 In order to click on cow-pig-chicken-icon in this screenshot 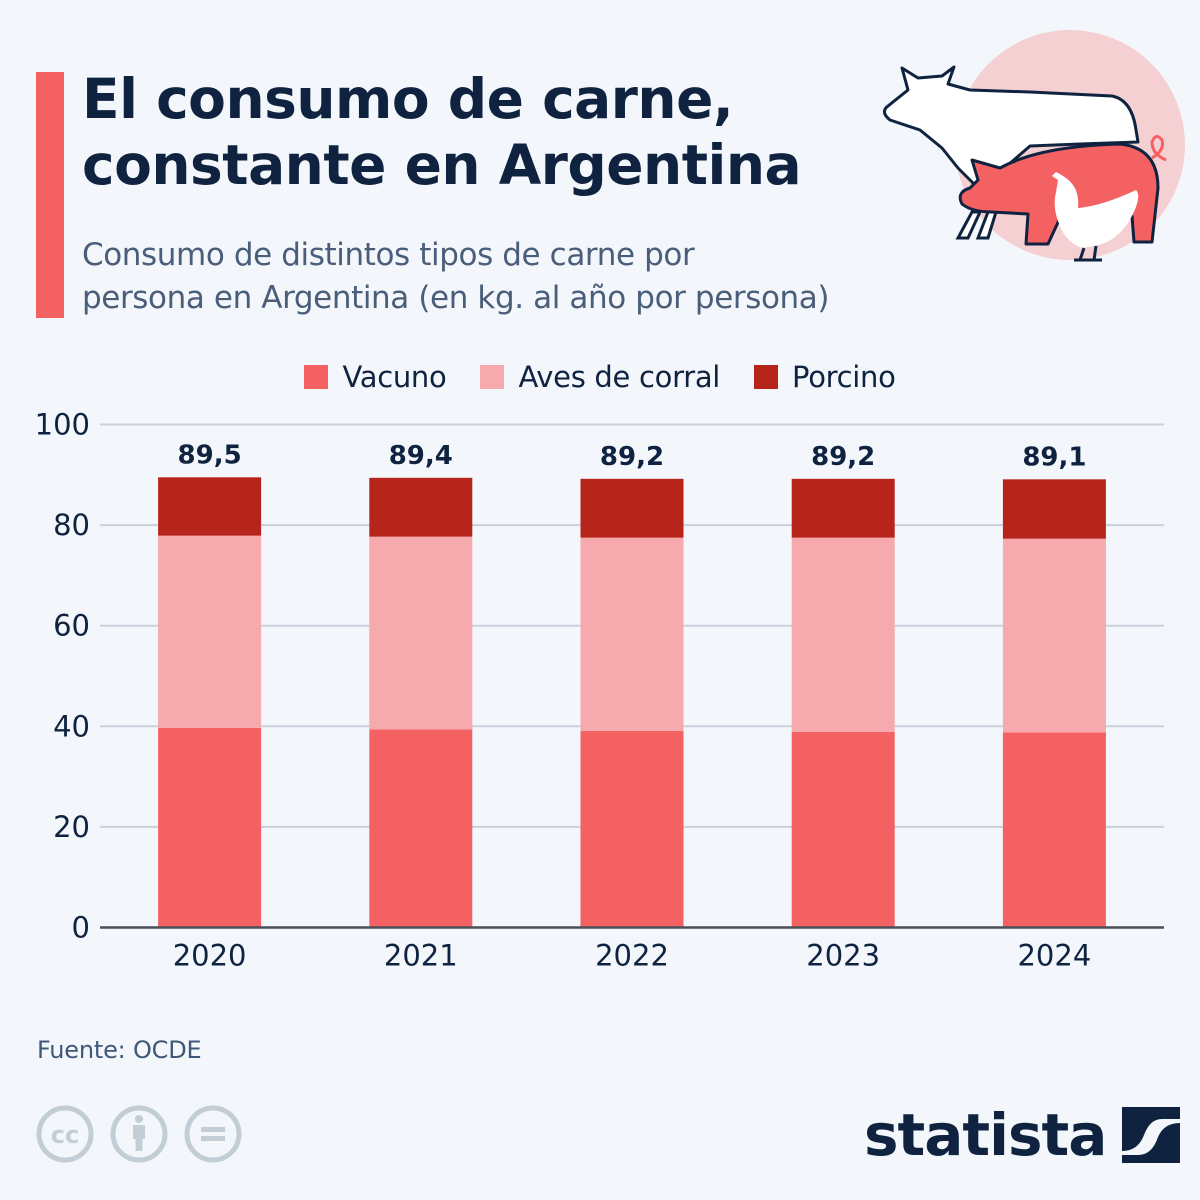, I will do `click(1034, 146)`.